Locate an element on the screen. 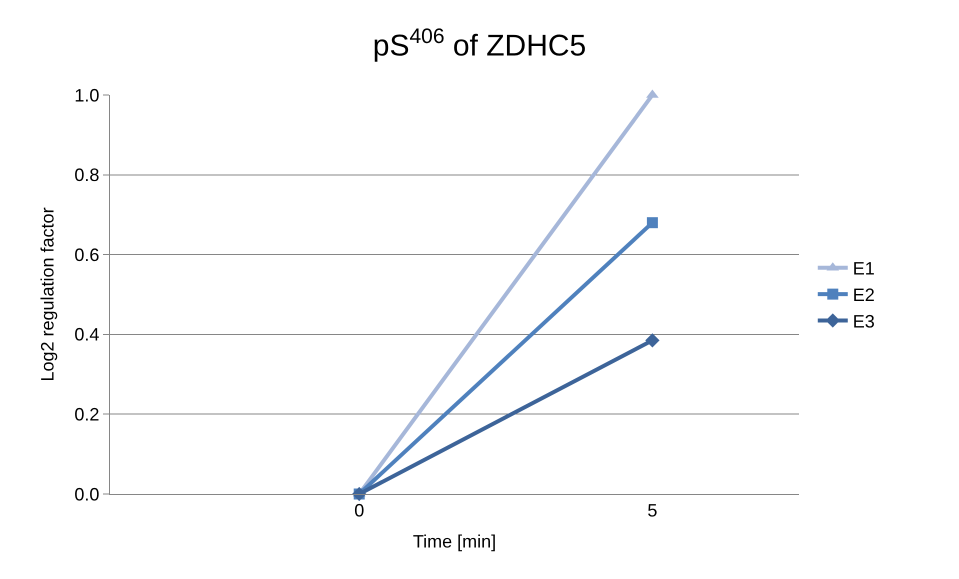 The width and height of the screenshot is (959, 579). x-tick-label: 0 is located at coordinates (359, 510).